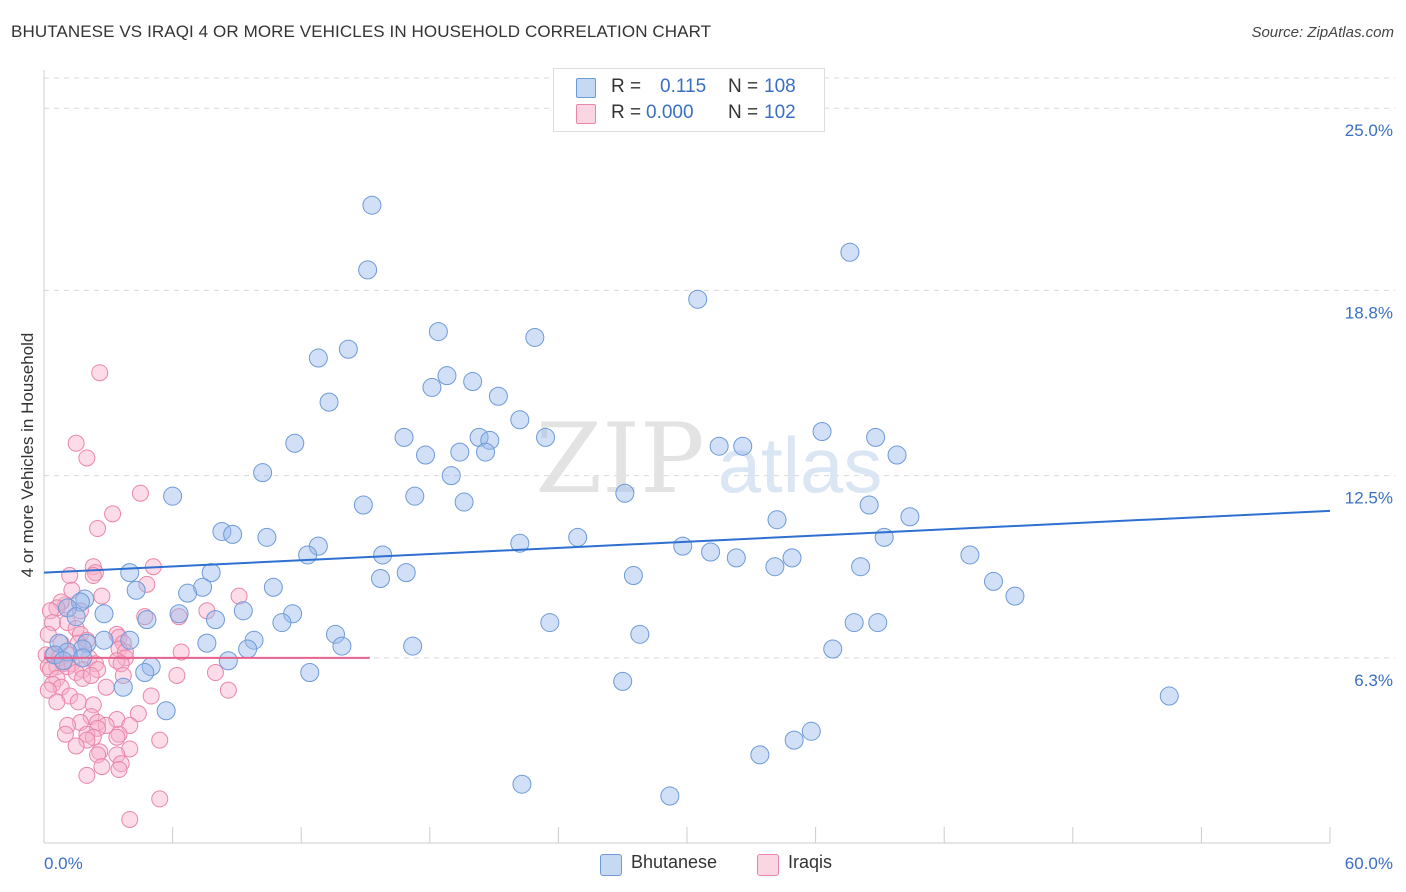  What do you see at coordinates (63, 863) in the screenshot?
I see `x-tick-label-min: 0.0%` at bounding box center [63, 863].